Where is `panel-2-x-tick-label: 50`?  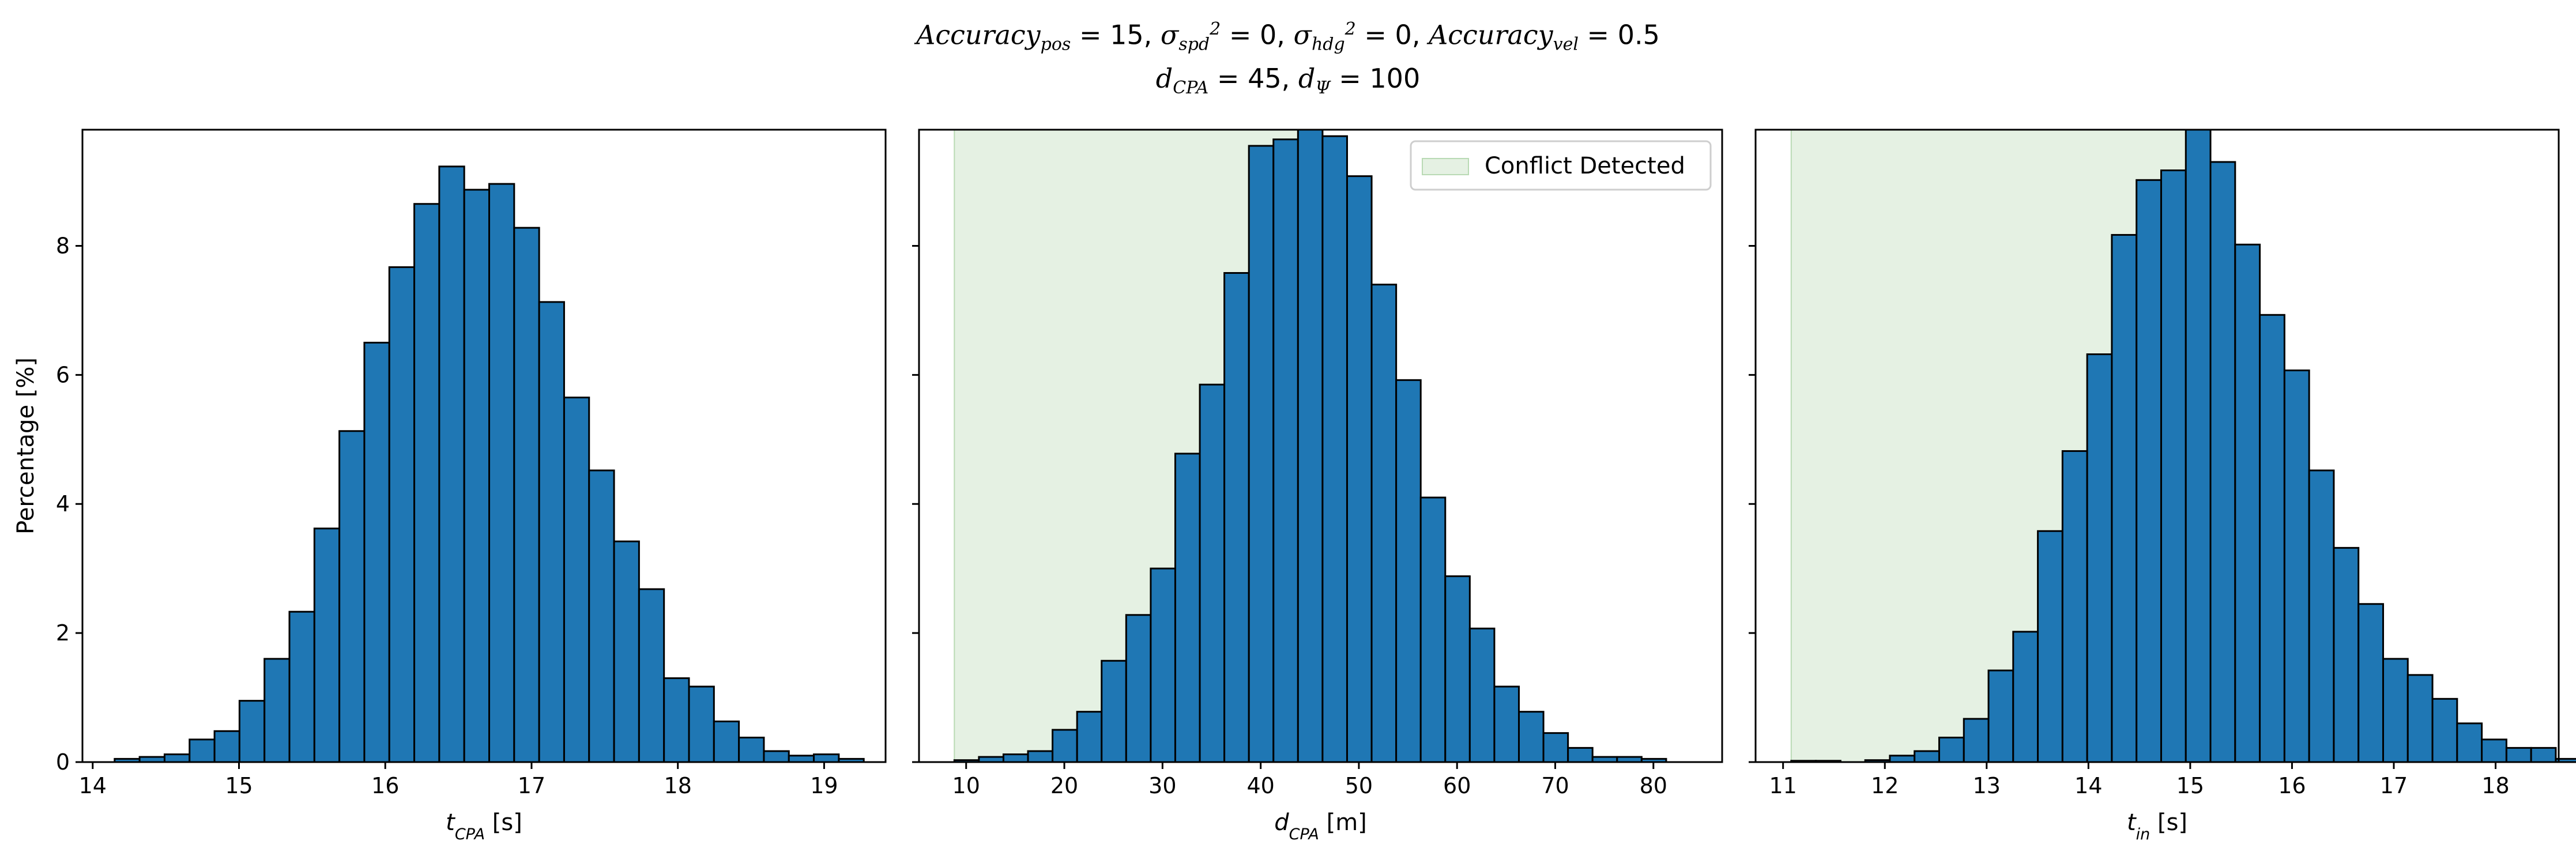
panel-2-x-tick-label: 50 is located at coordinates (1359, 786).